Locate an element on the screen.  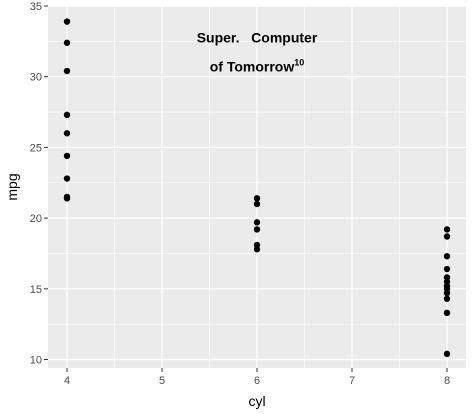
x-axis-title: cyl is located at coordinates (256, 401).